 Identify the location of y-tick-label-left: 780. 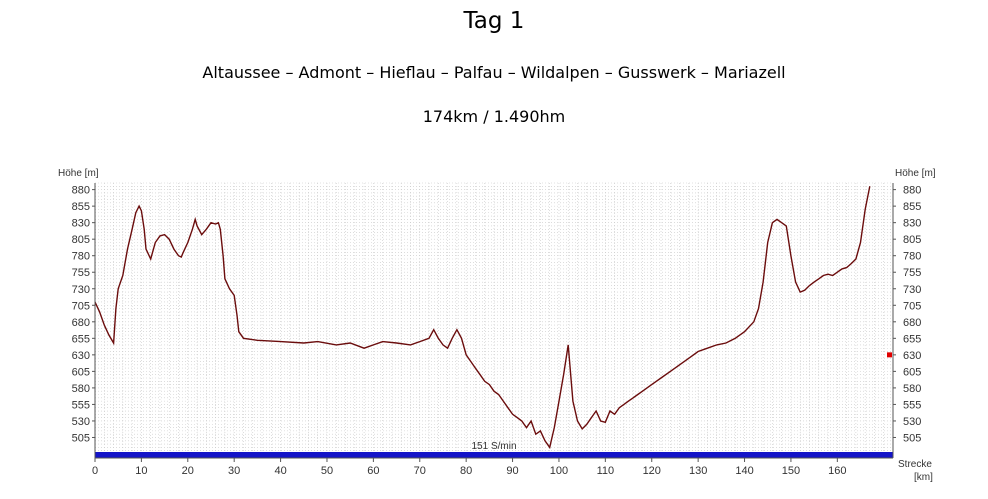
(81, 257).